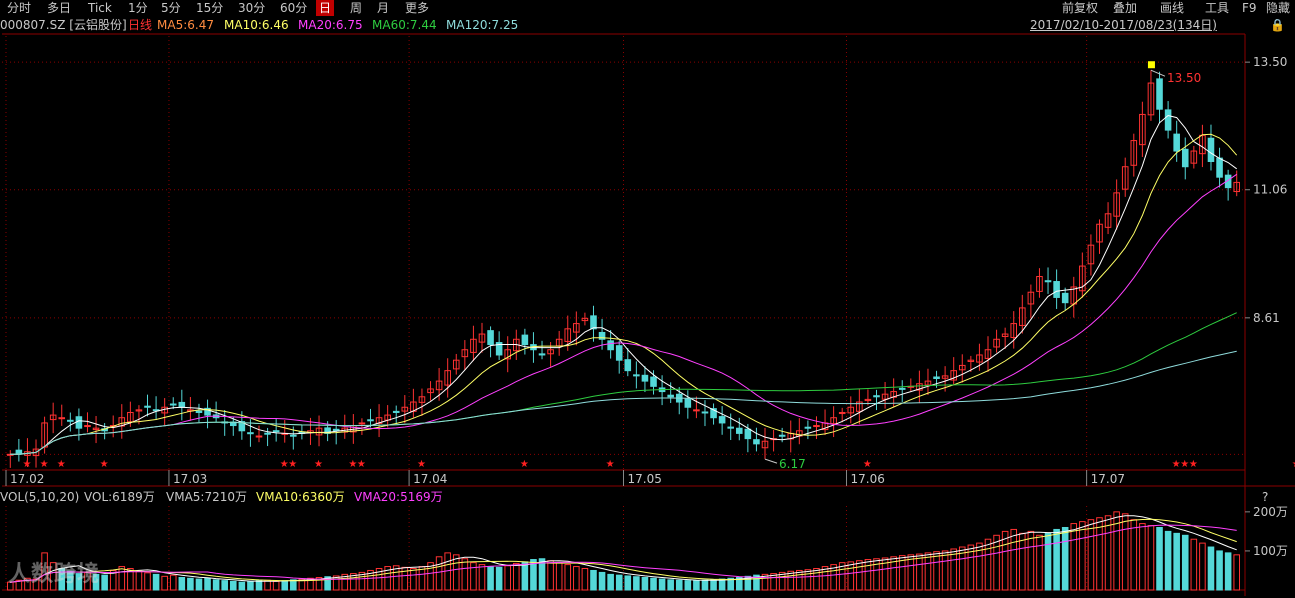  Describe the element at coordinates (356, 8) in the screenshot. I see `tab-weekly: 周` at that location.